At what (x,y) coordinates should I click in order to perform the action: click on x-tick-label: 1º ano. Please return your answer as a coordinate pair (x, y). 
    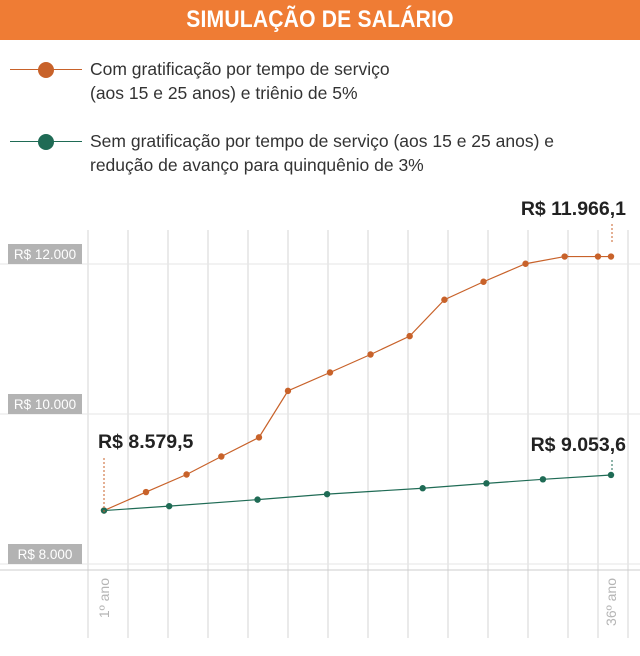
    Looking at the image, I should click on (104, 598).